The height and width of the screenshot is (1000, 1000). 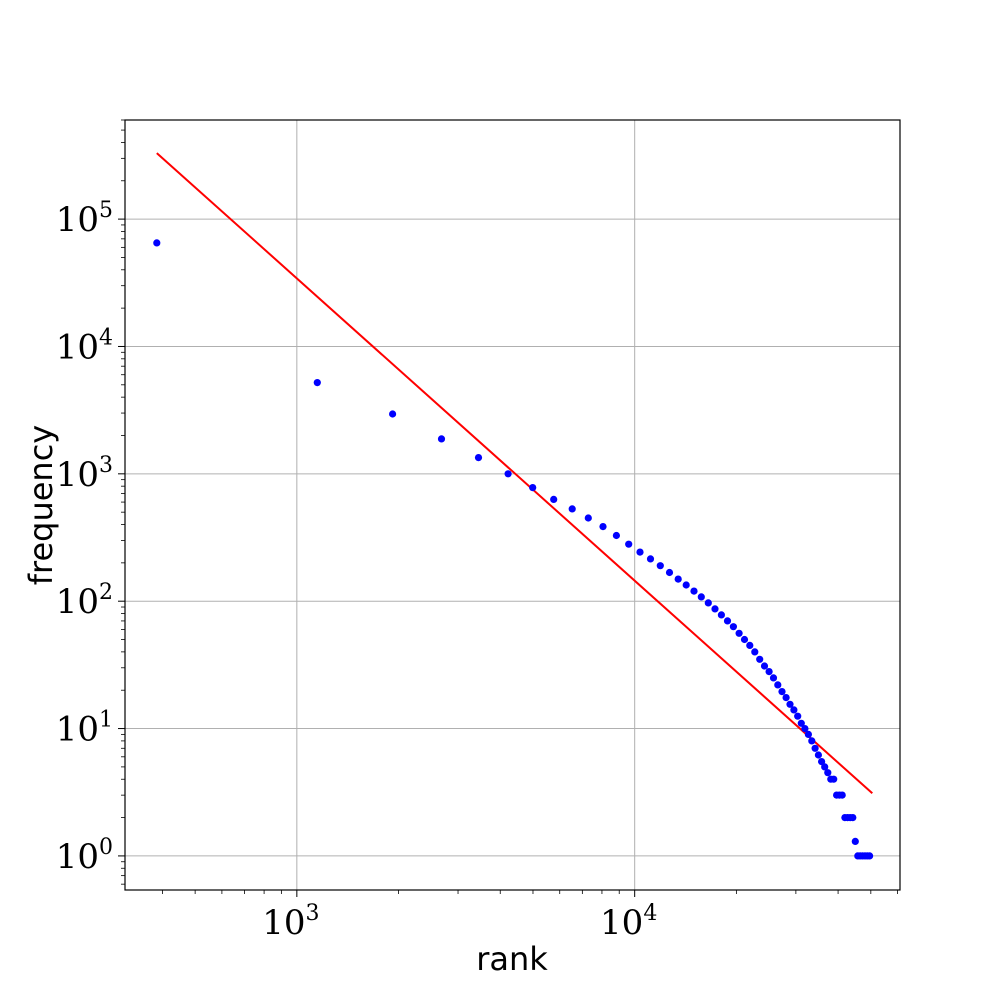 I want to click on y-tick-label: 104, so click(x=84, y=346).